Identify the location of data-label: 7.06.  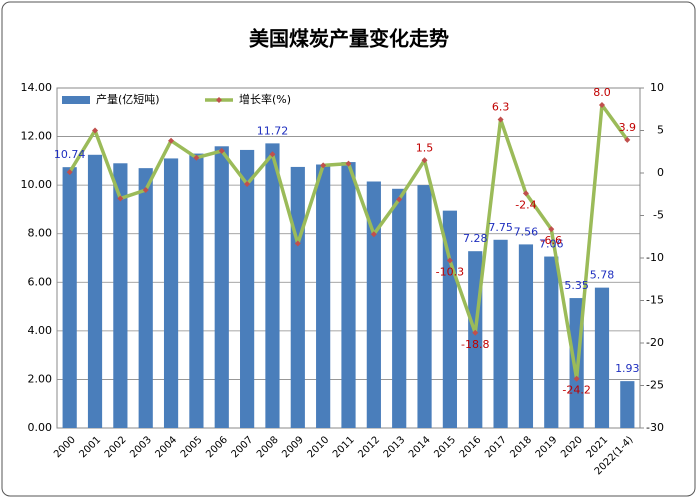
(551, 244).